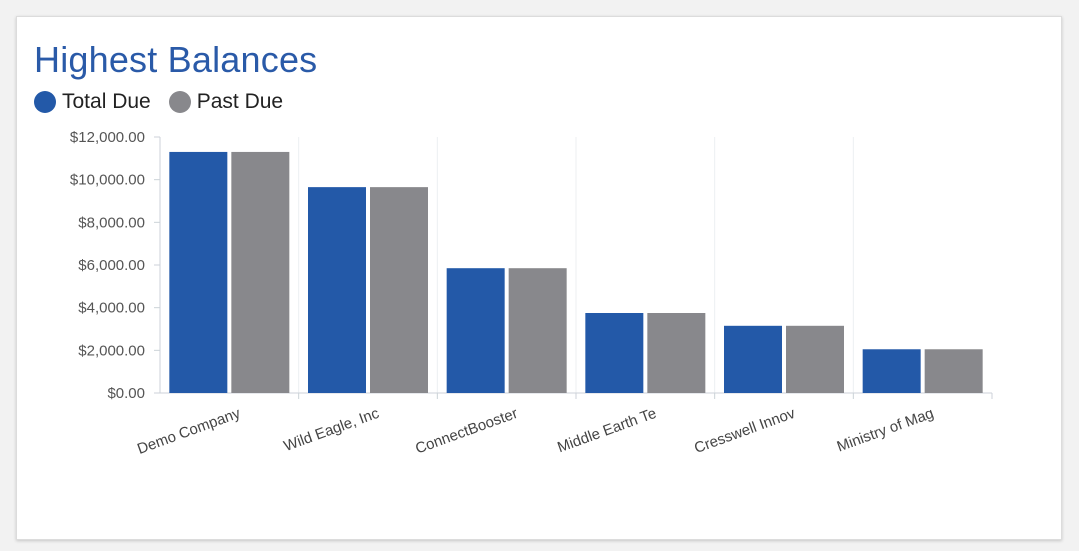  What do you see at coordinates (111, 265) in the screenshot?
I see `y-tick-label: $6,000.00` at bounding box center [111, 265].